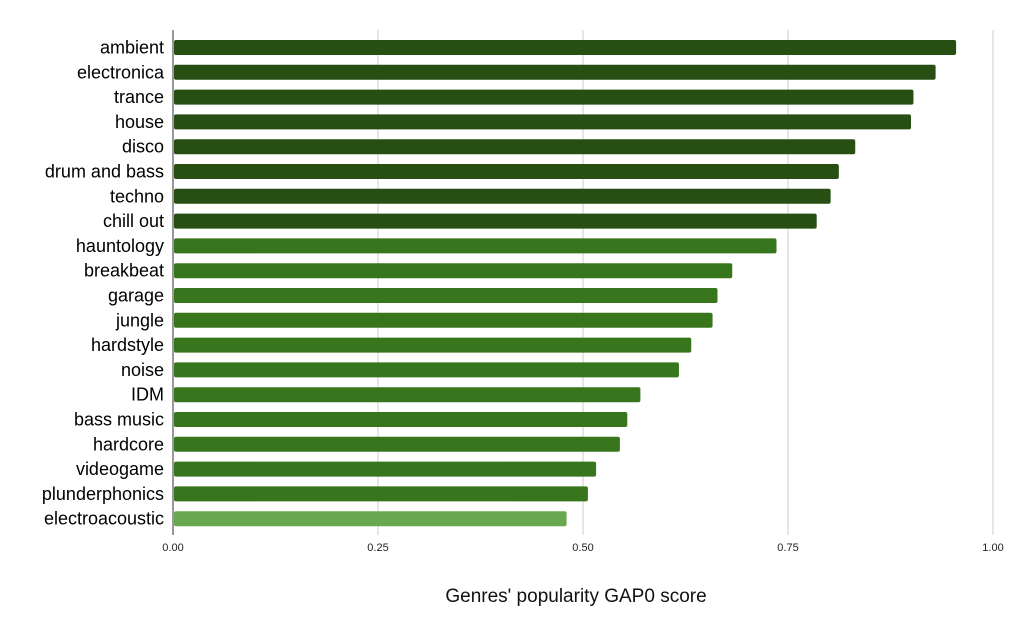 This screenshot has width=1025, height=634. What do you see at coordinates (103, 494) in the screenshot?
I see `category-label: plunderphonics` at bounding box center [103, 494].